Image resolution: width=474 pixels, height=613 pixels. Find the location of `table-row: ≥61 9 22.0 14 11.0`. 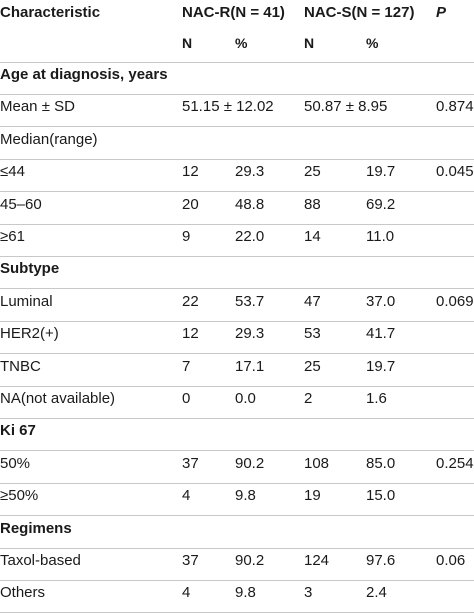

table-row: ≥61 9 22.0 14 11.0 is located at coordinates (237, 240).